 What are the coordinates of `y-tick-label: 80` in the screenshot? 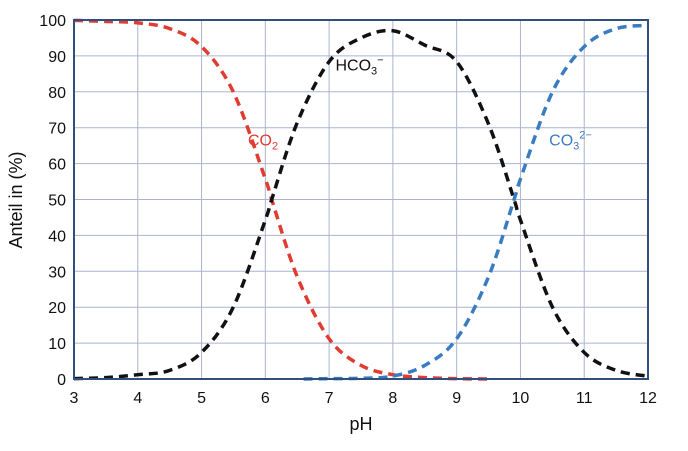 It's located at (57, 93).